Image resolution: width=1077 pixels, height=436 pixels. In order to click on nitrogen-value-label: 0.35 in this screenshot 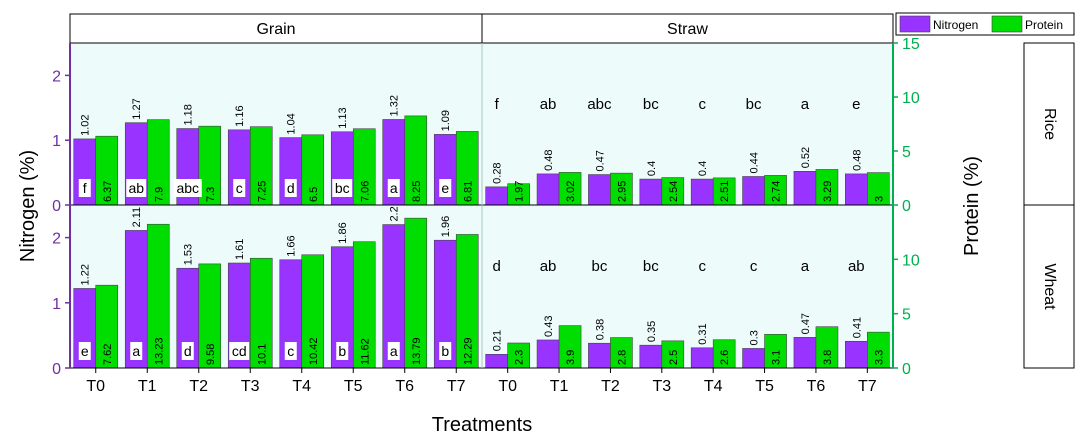, I will do `click(652, 331)`.